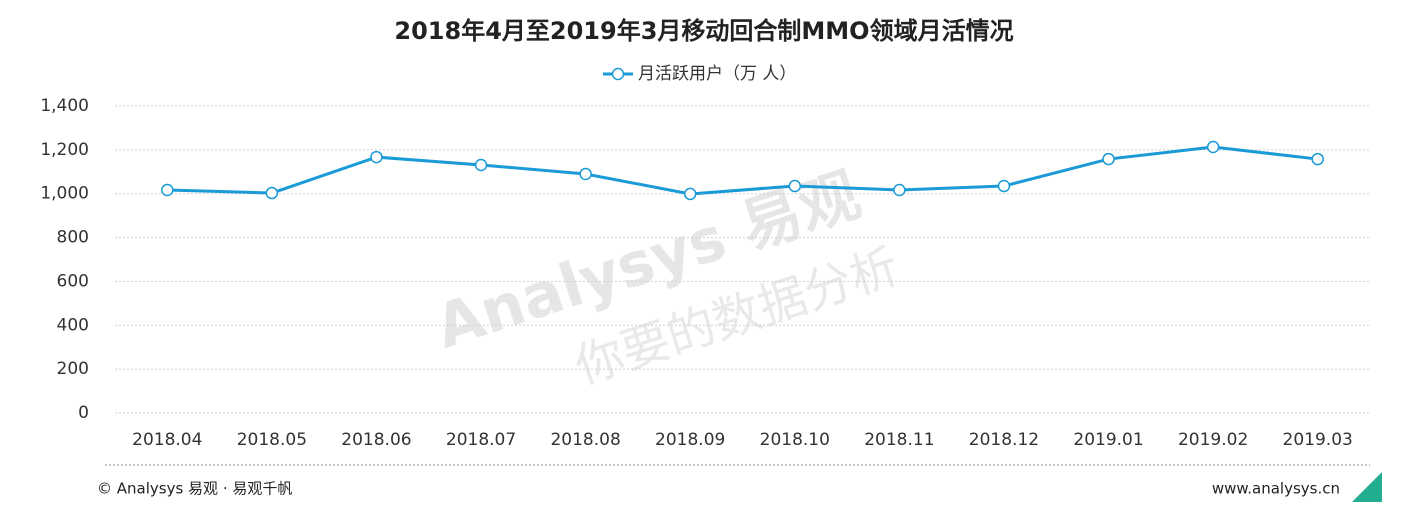 This screenshot has height=516, width=1408. I want to click on x-tick-label: 2018.04, so click(167, 440).